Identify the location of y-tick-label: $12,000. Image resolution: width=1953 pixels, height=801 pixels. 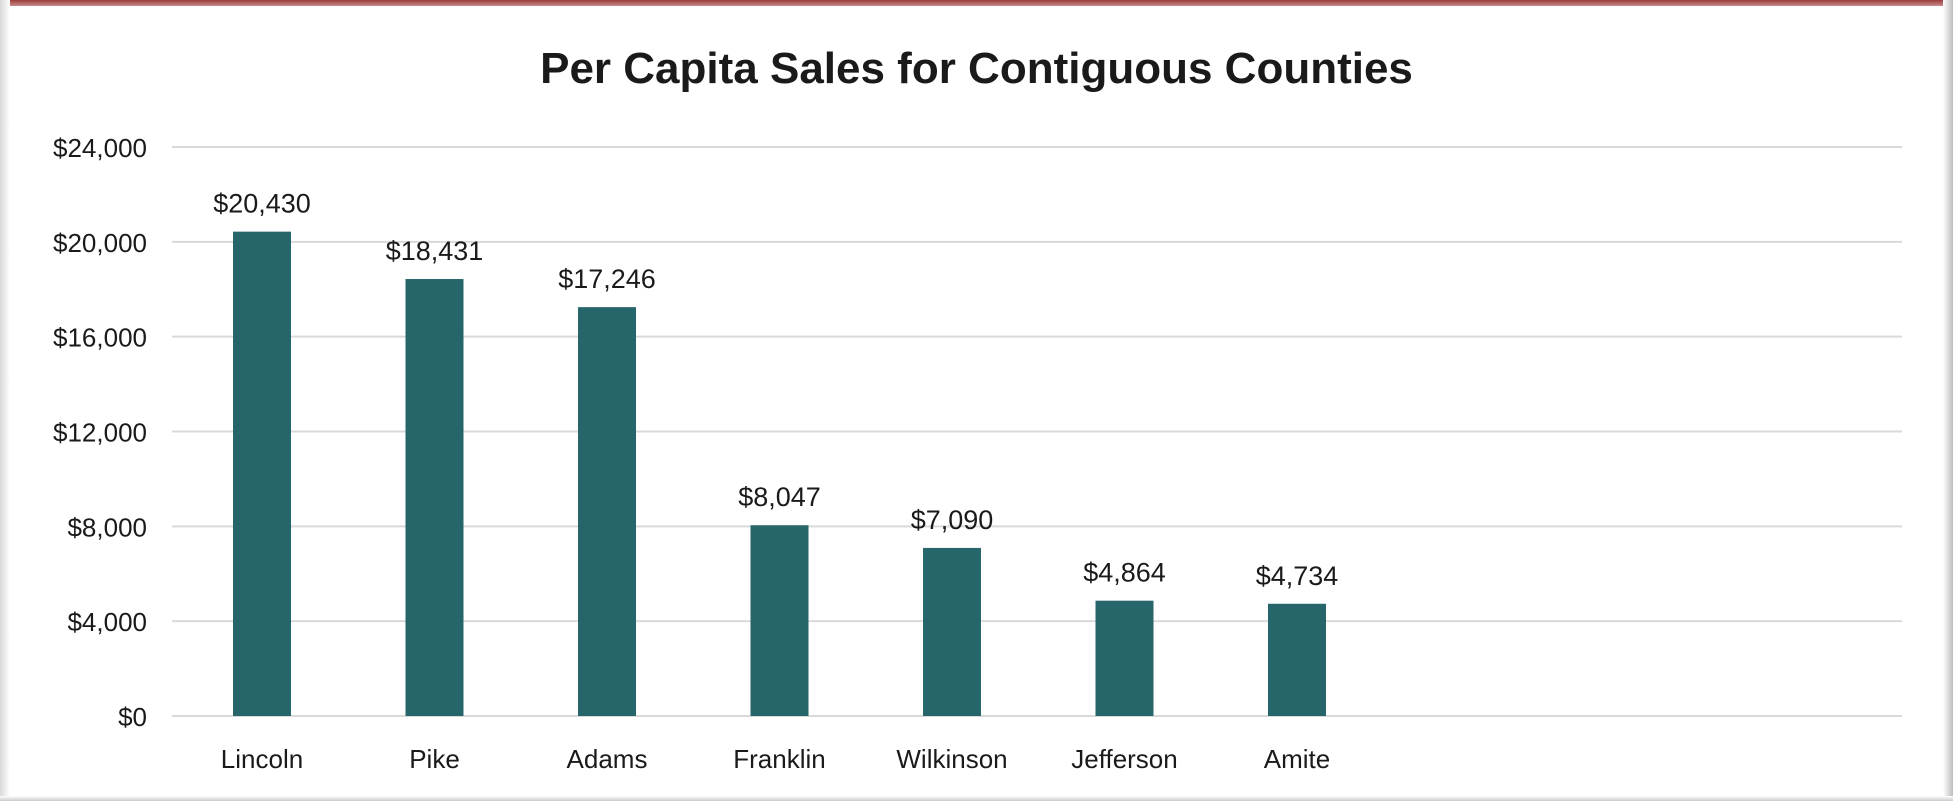
(100, 433).